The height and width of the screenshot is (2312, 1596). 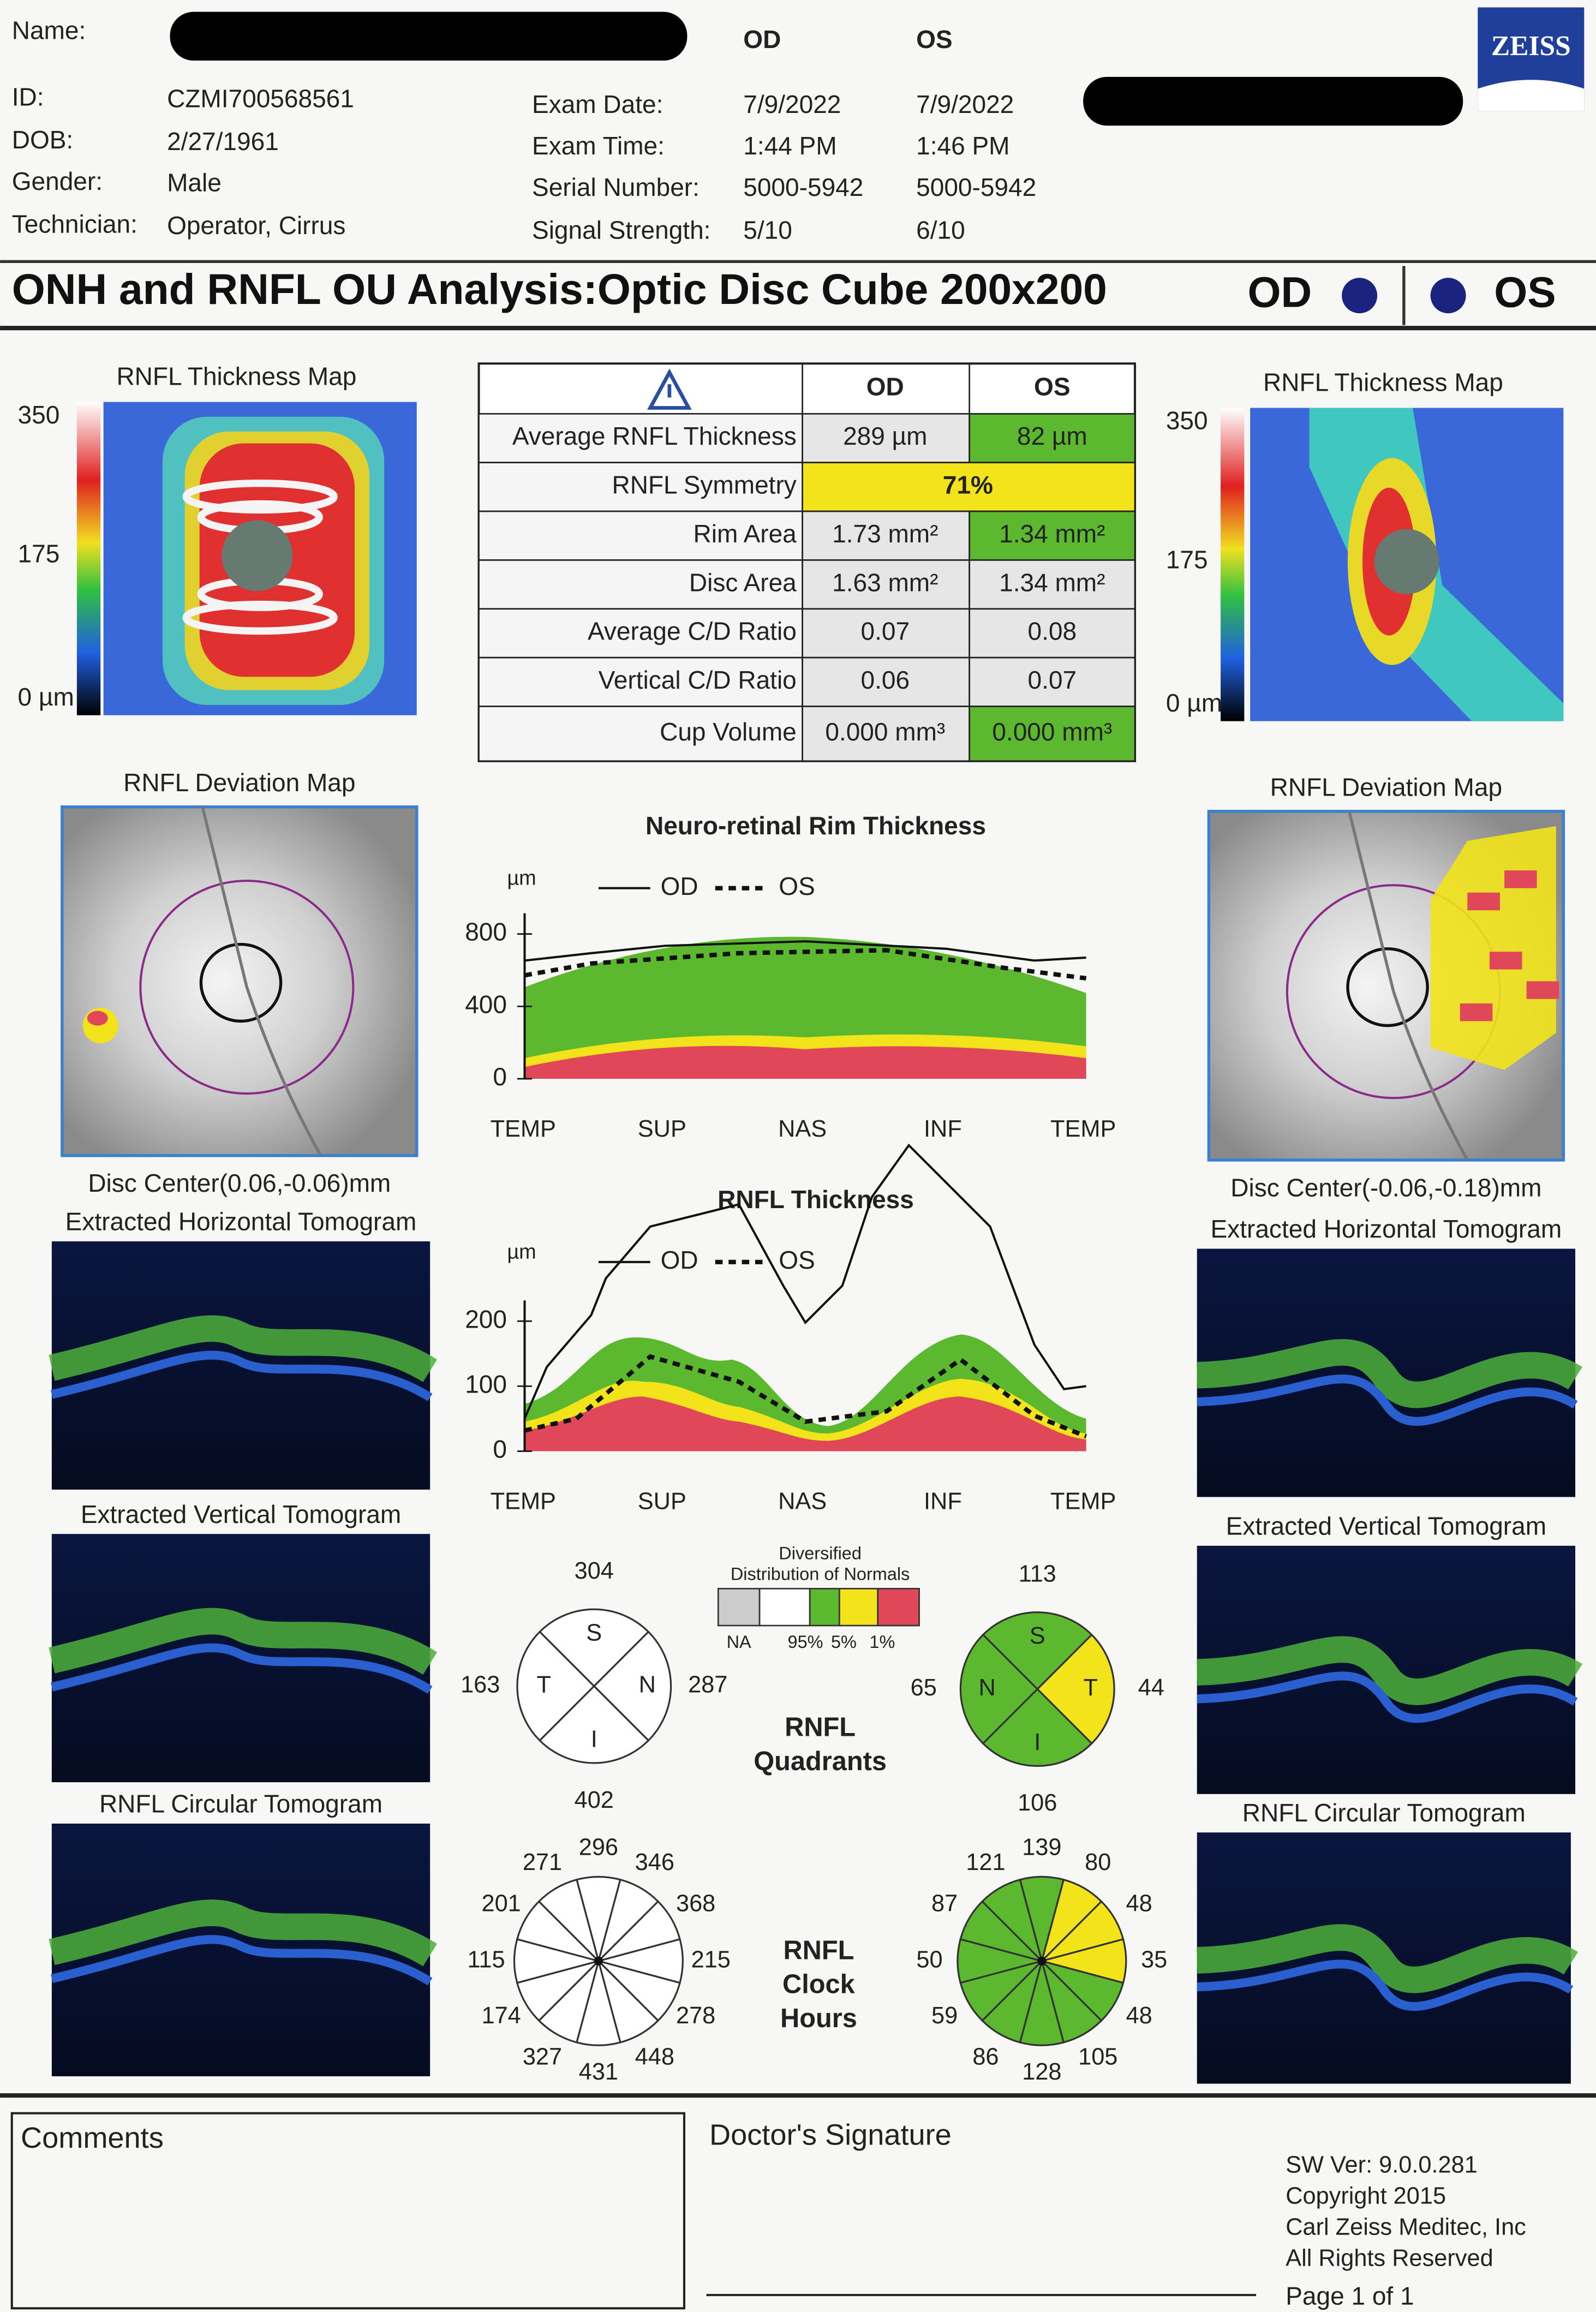 What do you see at coordinates (46, 697) in the screenshot?
I see `scale-label: 0 µm` at bounding box center [46, 697].